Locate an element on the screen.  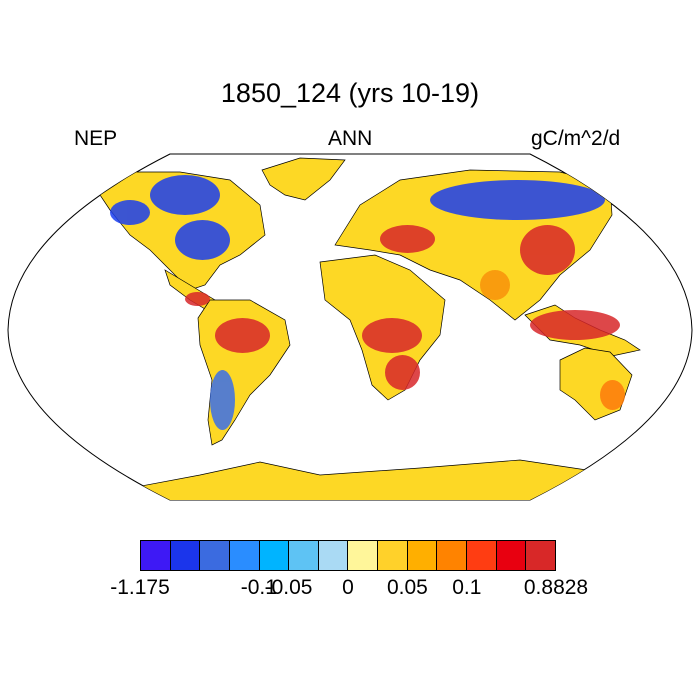
colorbar-tick-label: 0.05 is located at coordinates (407, 587).